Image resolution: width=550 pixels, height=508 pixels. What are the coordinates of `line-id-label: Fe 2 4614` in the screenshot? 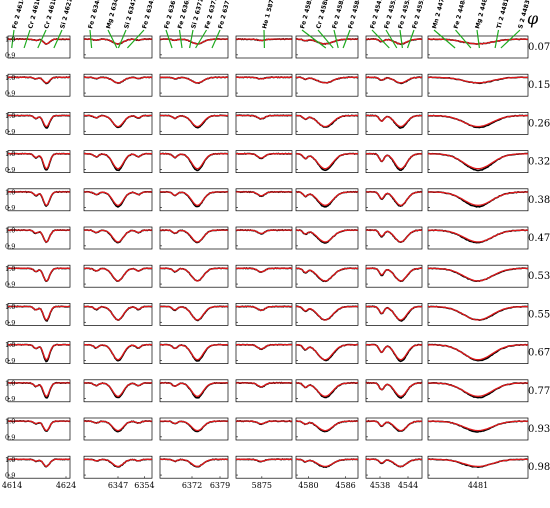 It's located at (18, 15).